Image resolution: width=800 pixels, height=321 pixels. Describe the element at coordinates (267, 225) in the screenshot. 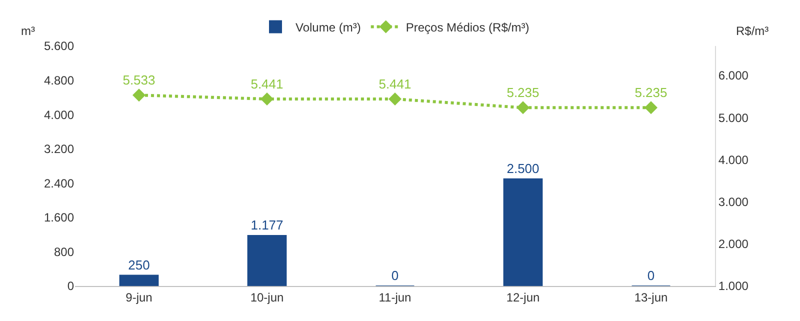

I see `data-label: 1.177` at that location.